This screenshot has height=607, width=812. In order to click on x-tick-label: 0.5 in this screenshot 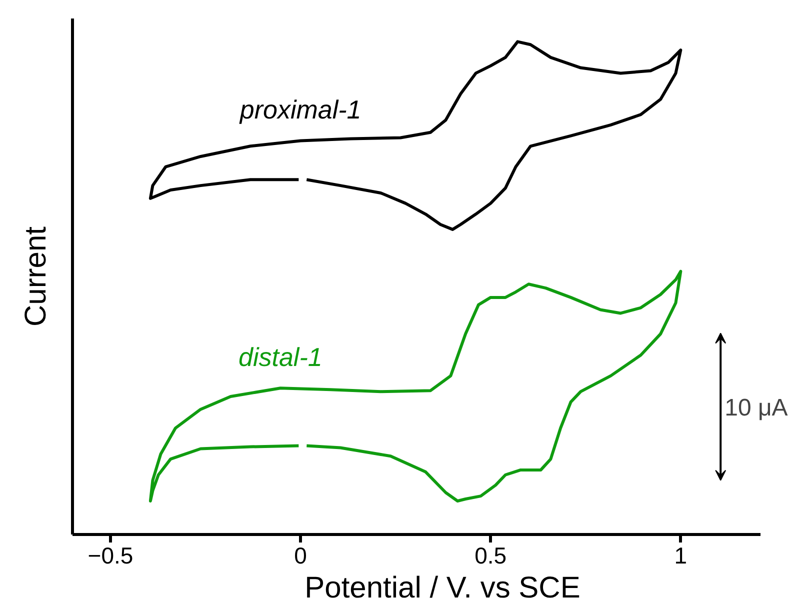, I will do `click(490, 555)`.